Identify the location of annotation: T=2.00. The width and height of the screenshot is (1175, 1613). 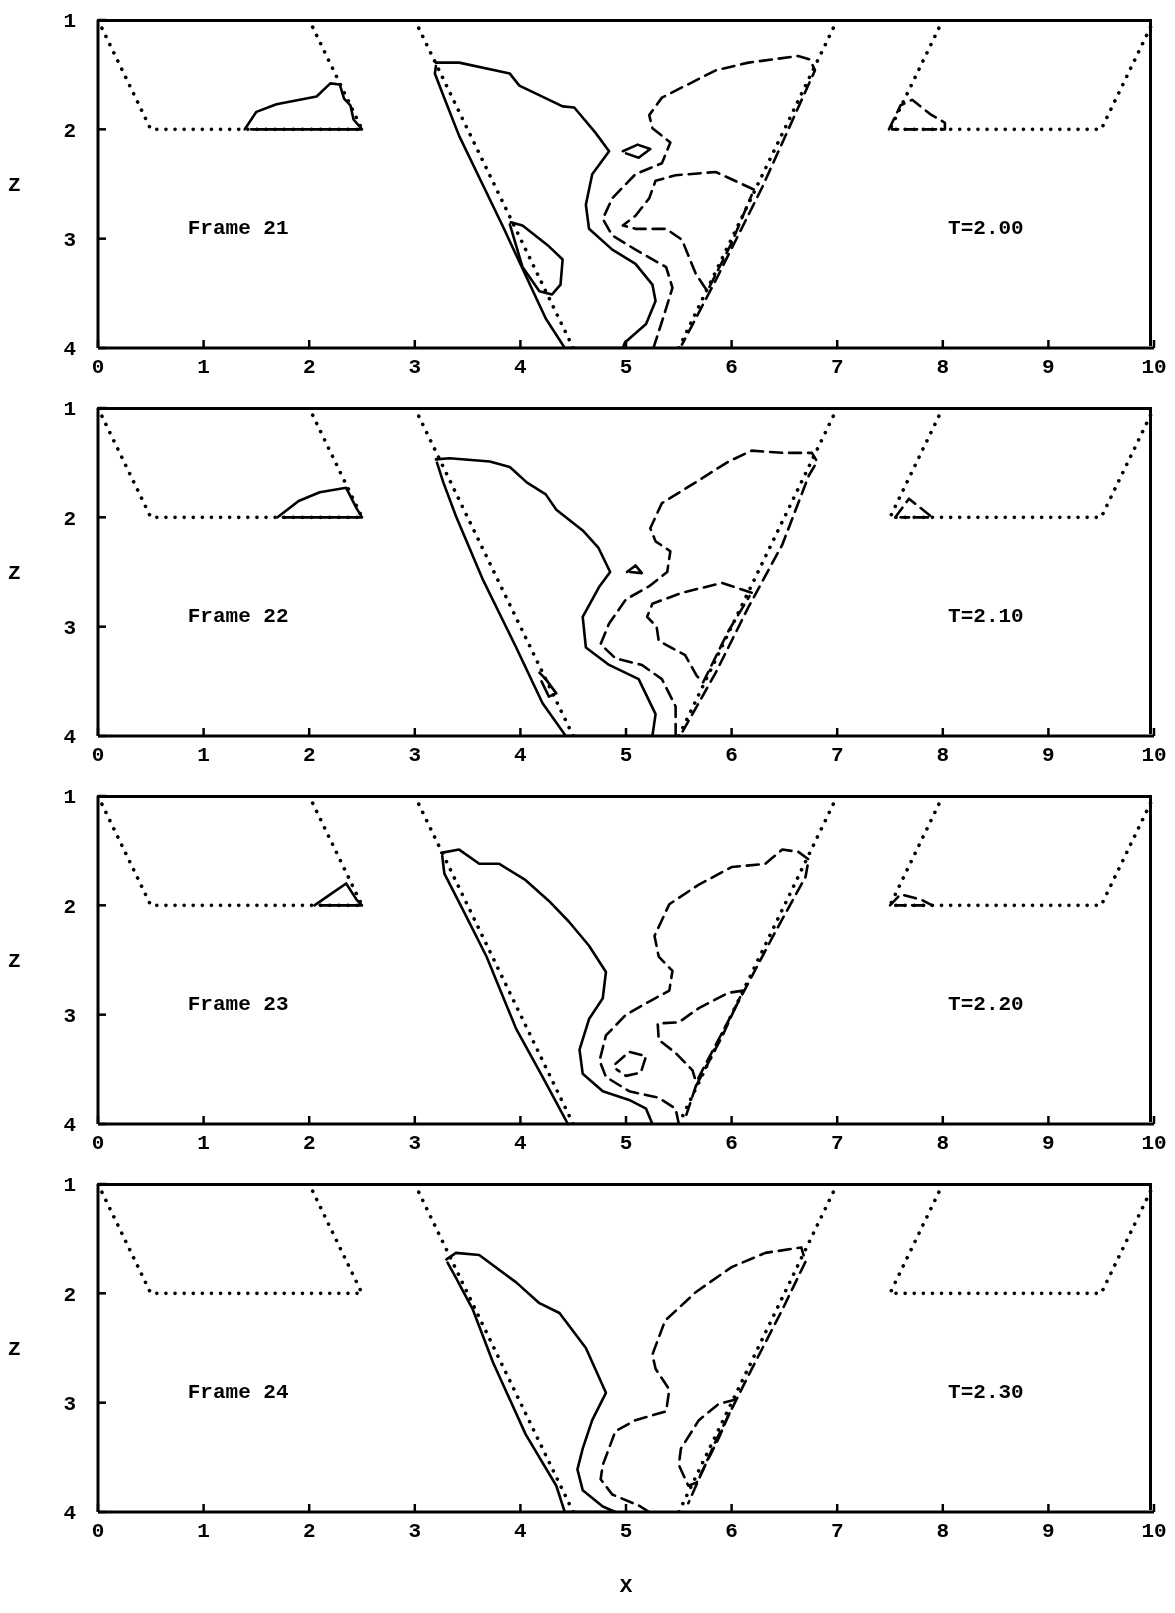
(986, 228).